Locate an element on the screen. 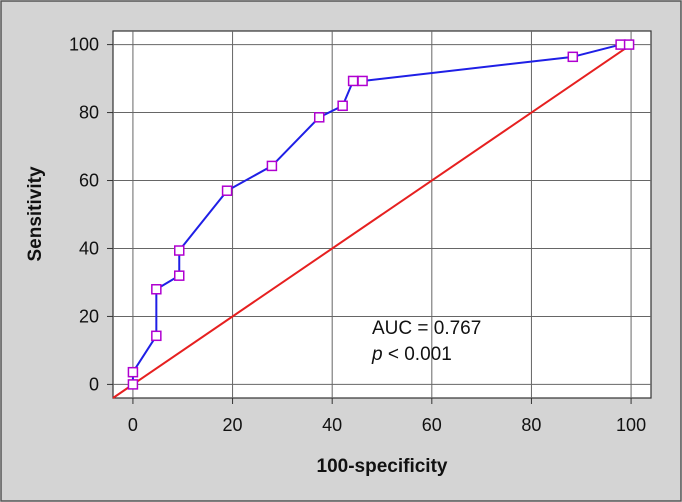 The height and width of the screenshot is (502, 682). y-tick-label: 40 is located at coordinates (89, 248).